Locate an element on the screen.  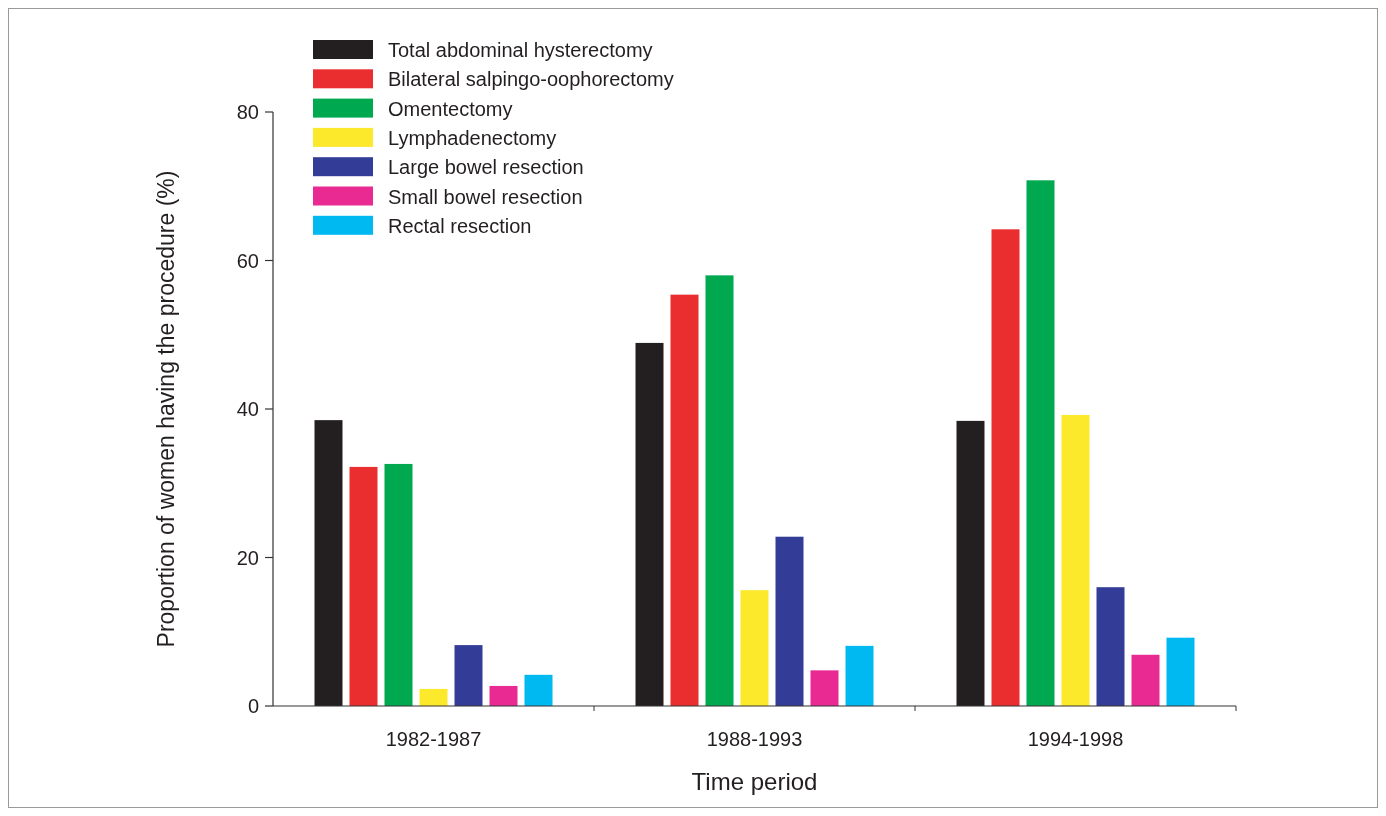
legend-label: Small bowel resection is located at coordinates (485, 196).